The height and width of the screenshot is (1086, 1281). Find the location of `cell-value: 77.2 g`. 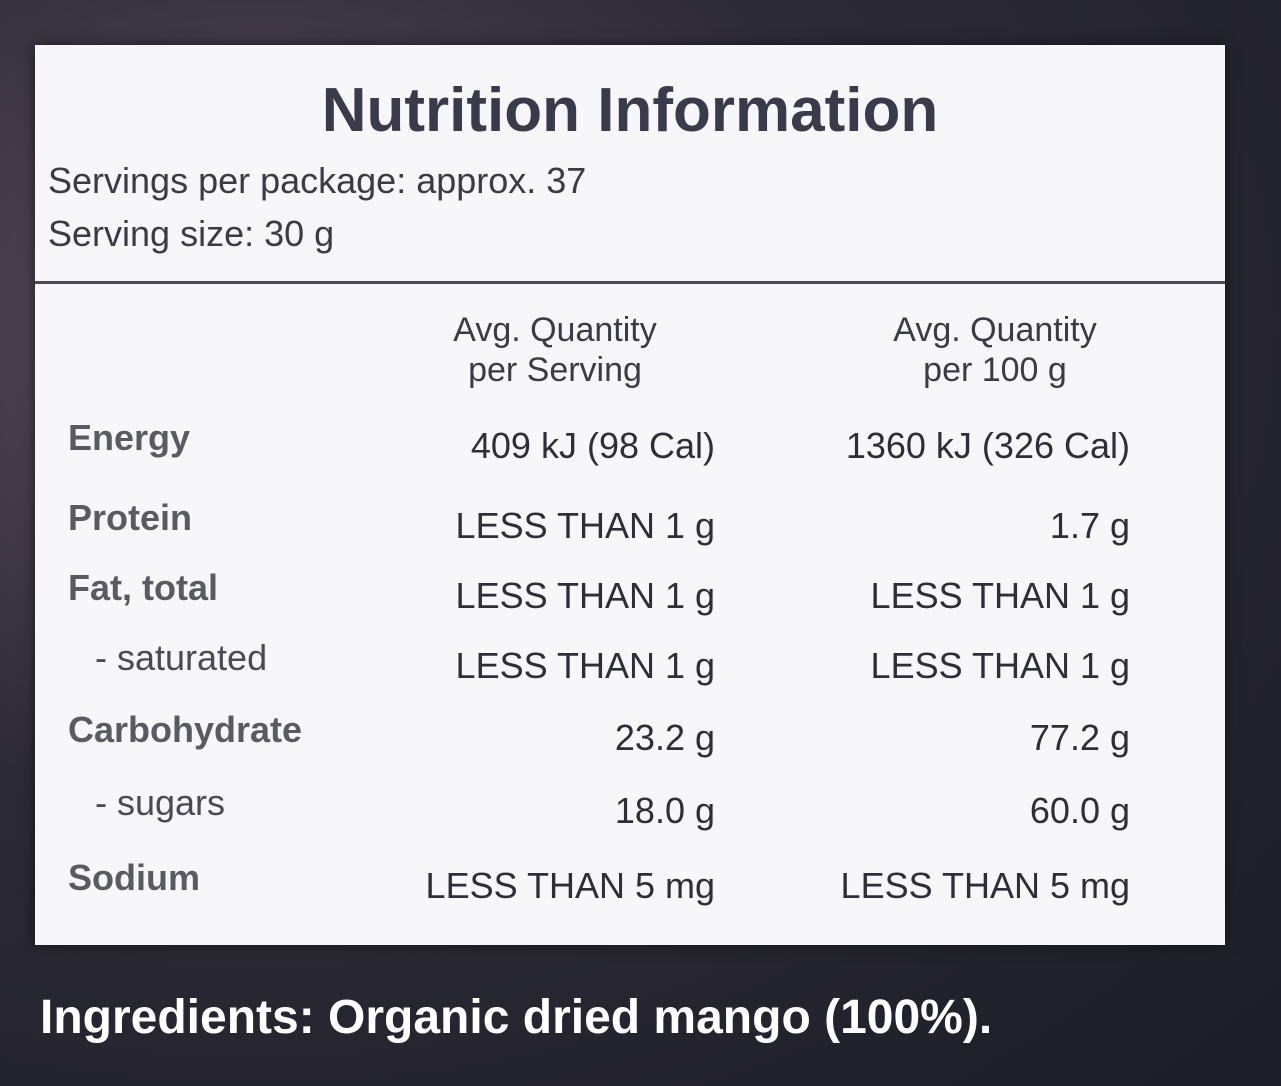

cell-value: 77.2 g is located at coordinates (1079, 737).